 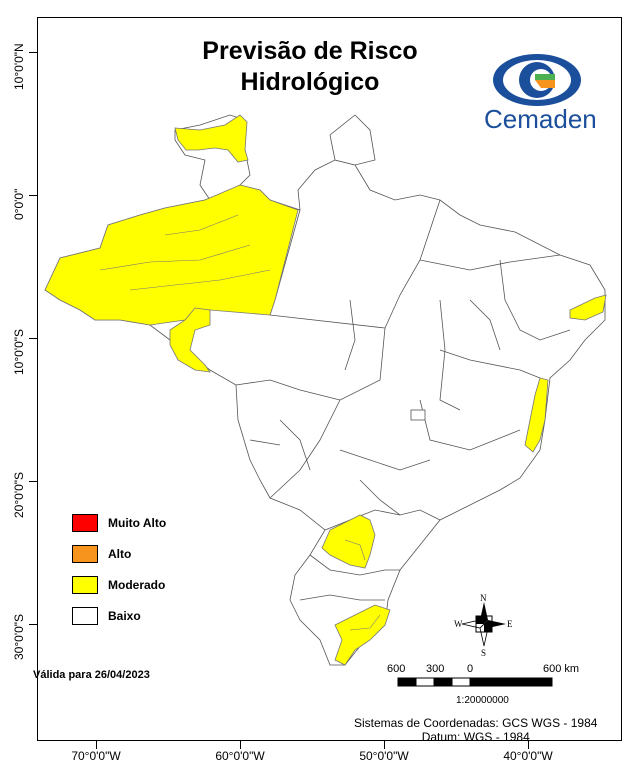 What do you see at coordinates (384, 756) in the screenshot?
I see `x-label: 50°0'0"W` at bounding box center [384, 756].